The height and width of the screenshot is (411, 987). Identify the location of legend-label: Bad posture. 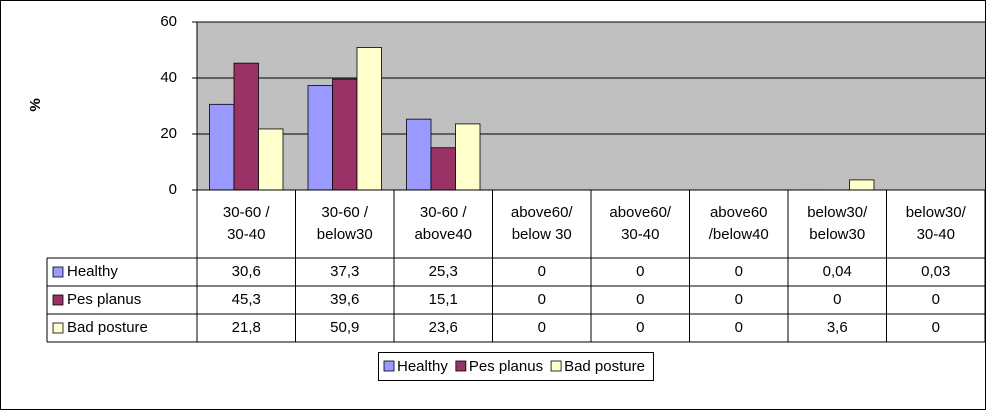
(604, 366).